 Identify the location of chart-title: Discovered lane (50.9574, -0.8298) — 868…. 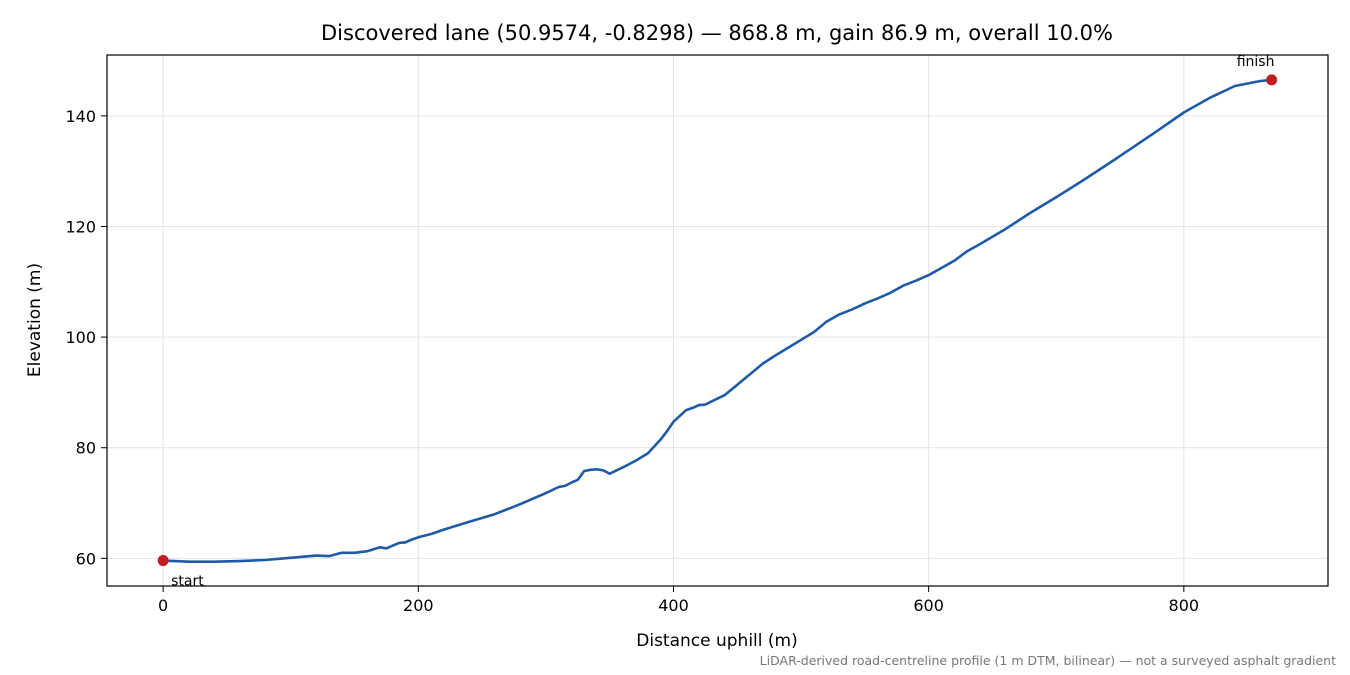
(717, 33).